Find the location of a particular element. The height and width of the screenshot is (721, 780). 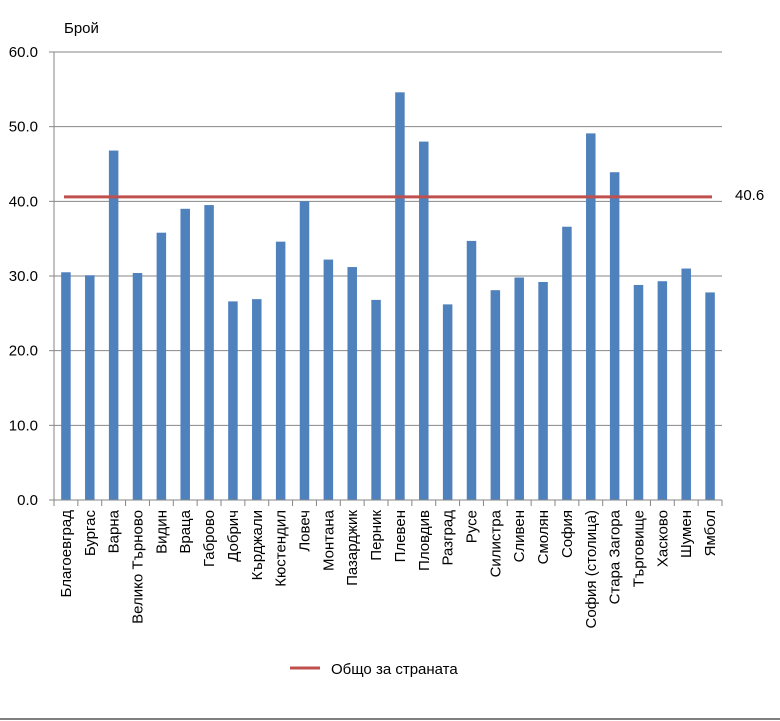

x-category-label: Шумен is located at coordinates (686, 534).